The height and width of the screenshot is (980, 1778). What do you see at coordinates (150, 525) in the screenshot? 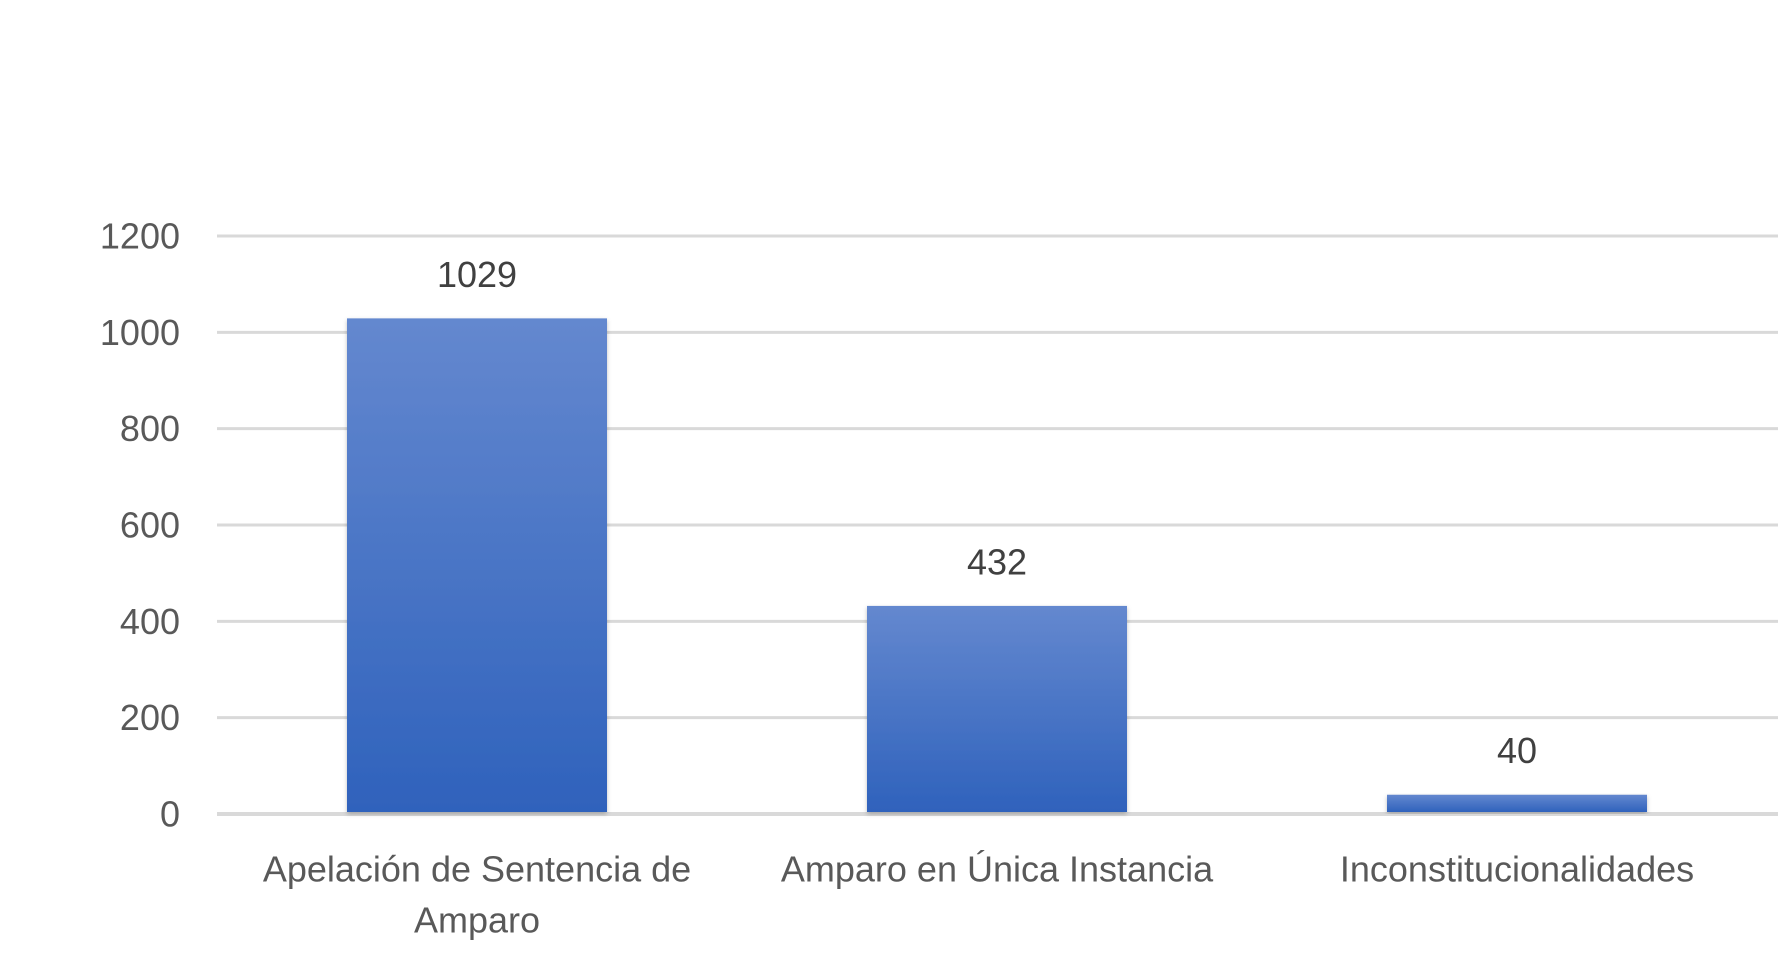
I see `y-tick-label: 600` at bounding box center [150, 525].